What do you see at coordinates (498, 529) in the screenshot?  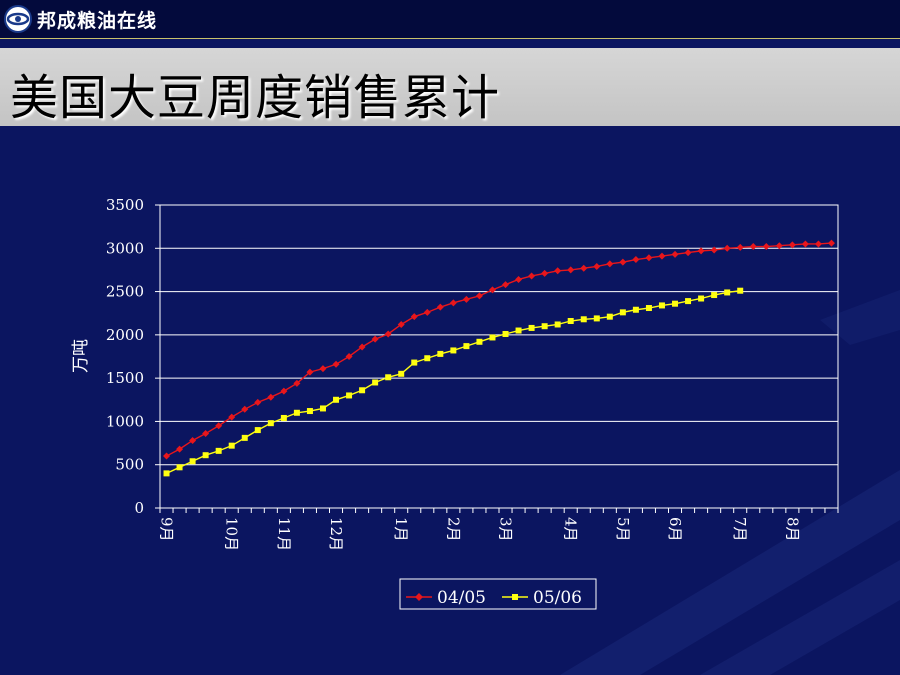 I see `x-axis-ticks: 9月 10月 11月 12月 1月 2月 3月 4月 5月 6月 7月 8月` at bounding box center [498, 529].